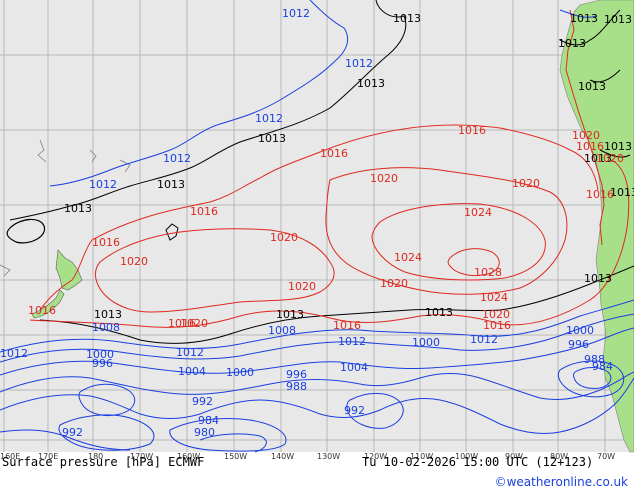 The height and width of the screenshot is (490, 634). I want to click on lon-tick: 90W, so click(514, 456).